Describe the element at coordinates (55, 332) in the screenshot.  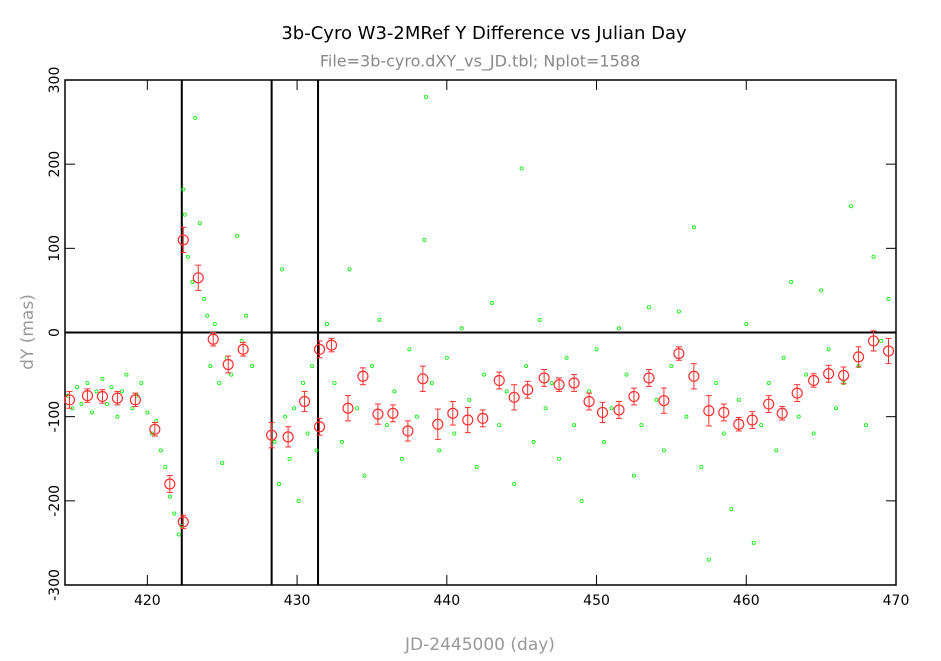
I see `y-tick-label: 0` at that location.